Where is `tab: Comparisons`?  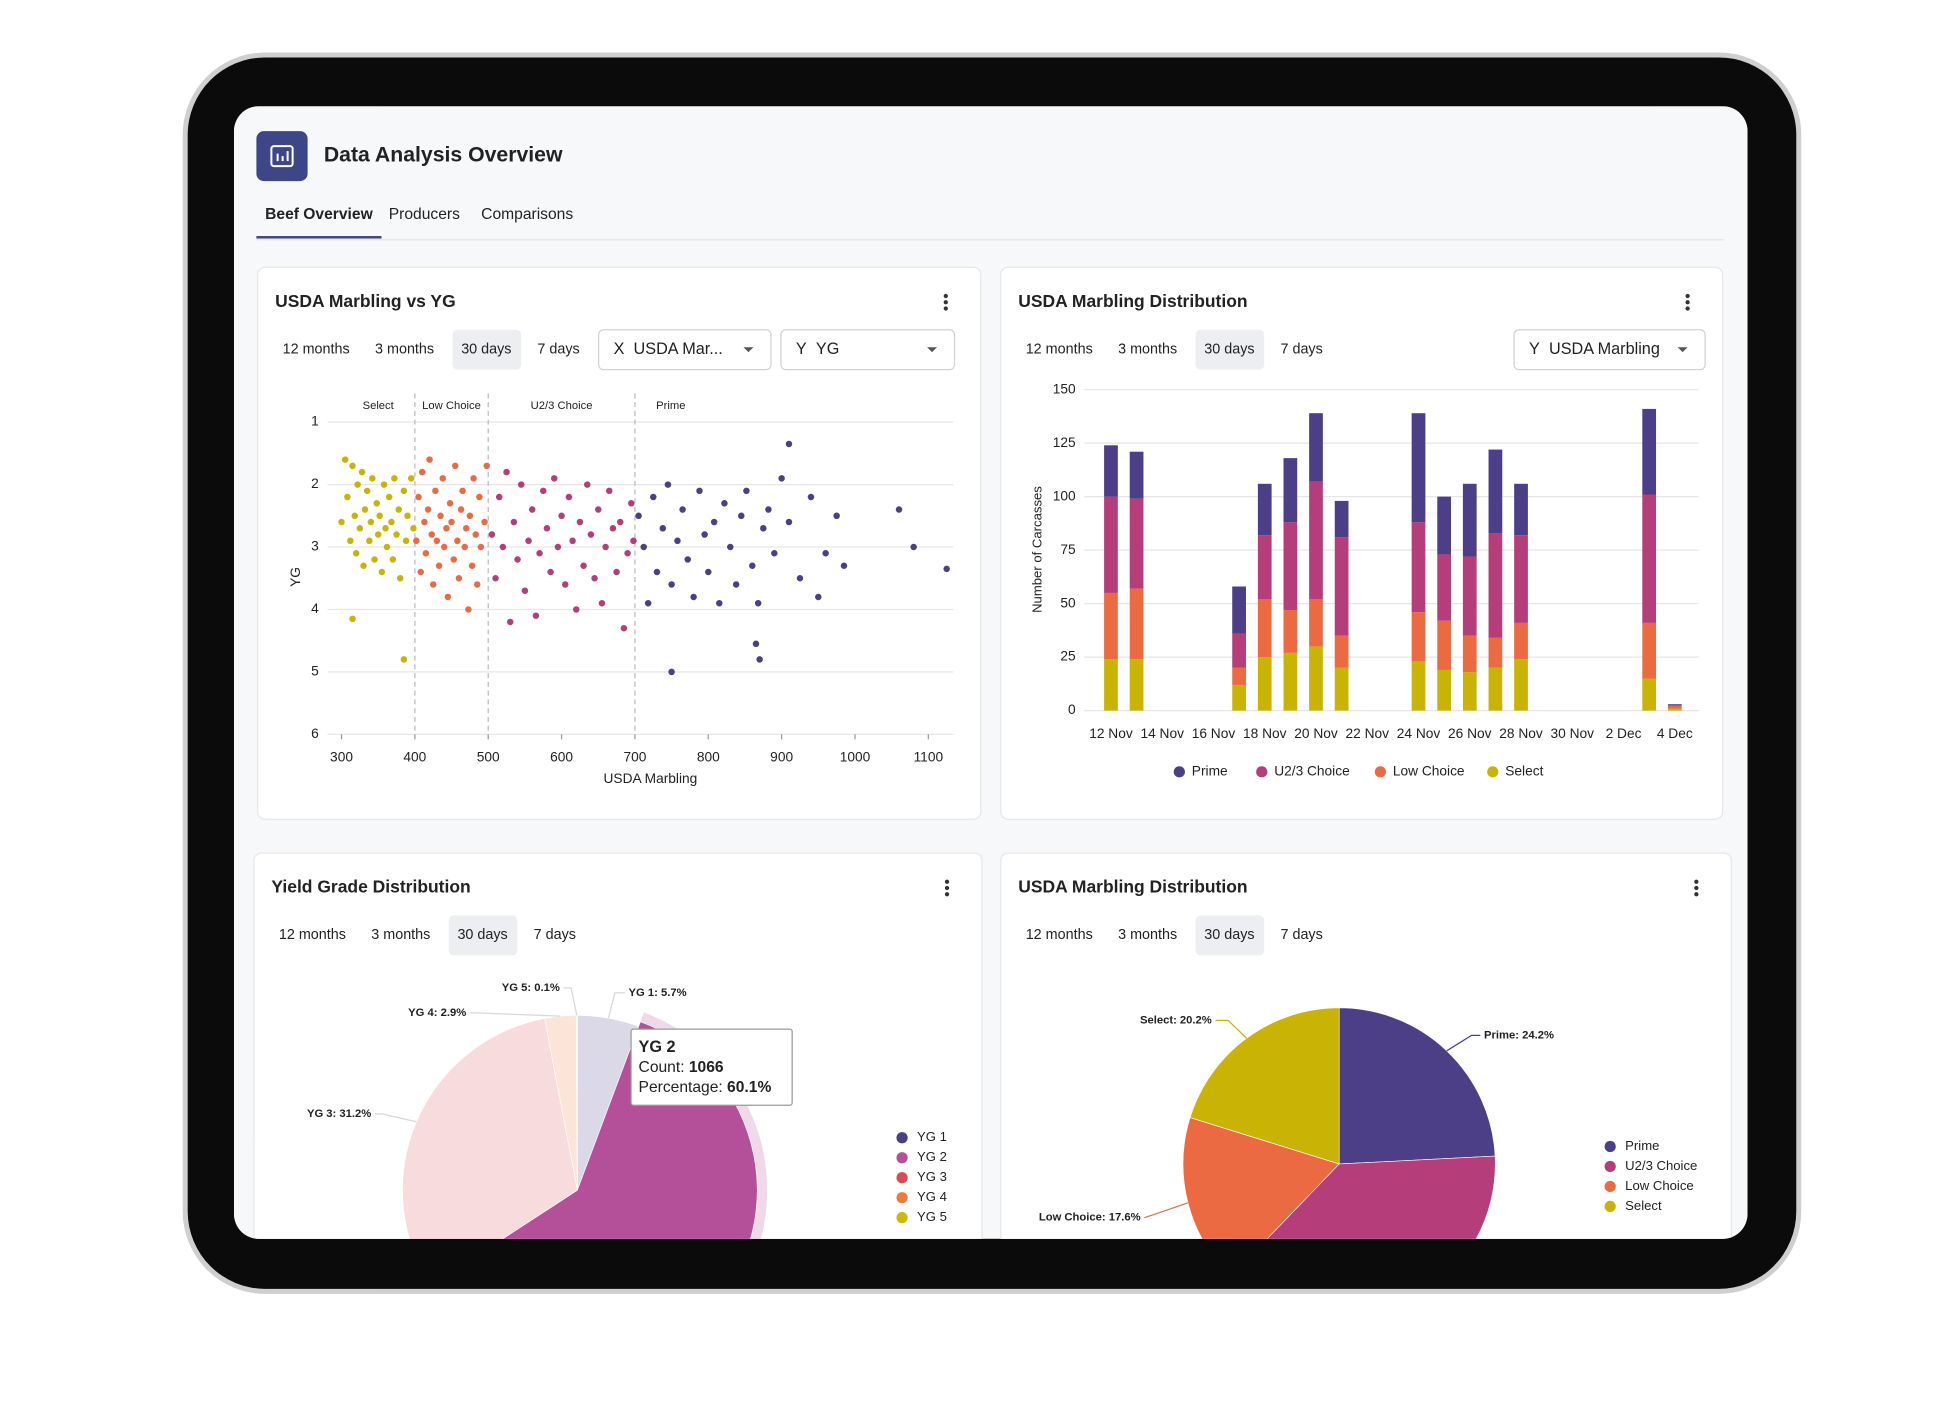 tab: Comparisons is located at coordinates (527, 214).